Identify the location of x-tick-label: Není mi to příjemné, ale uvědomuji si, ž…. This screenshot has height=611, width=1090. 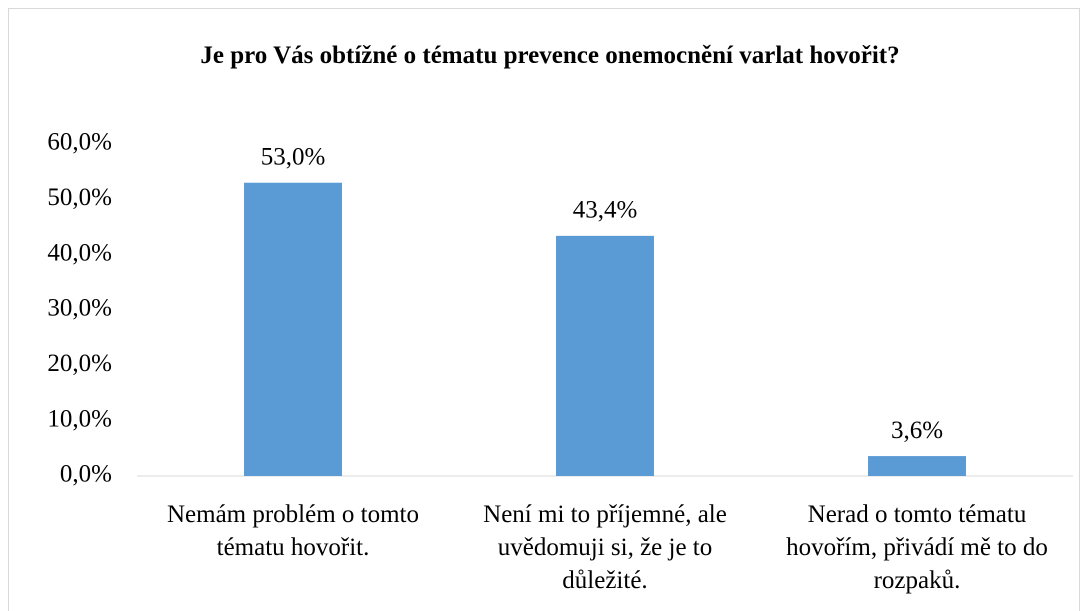
(605, 547).